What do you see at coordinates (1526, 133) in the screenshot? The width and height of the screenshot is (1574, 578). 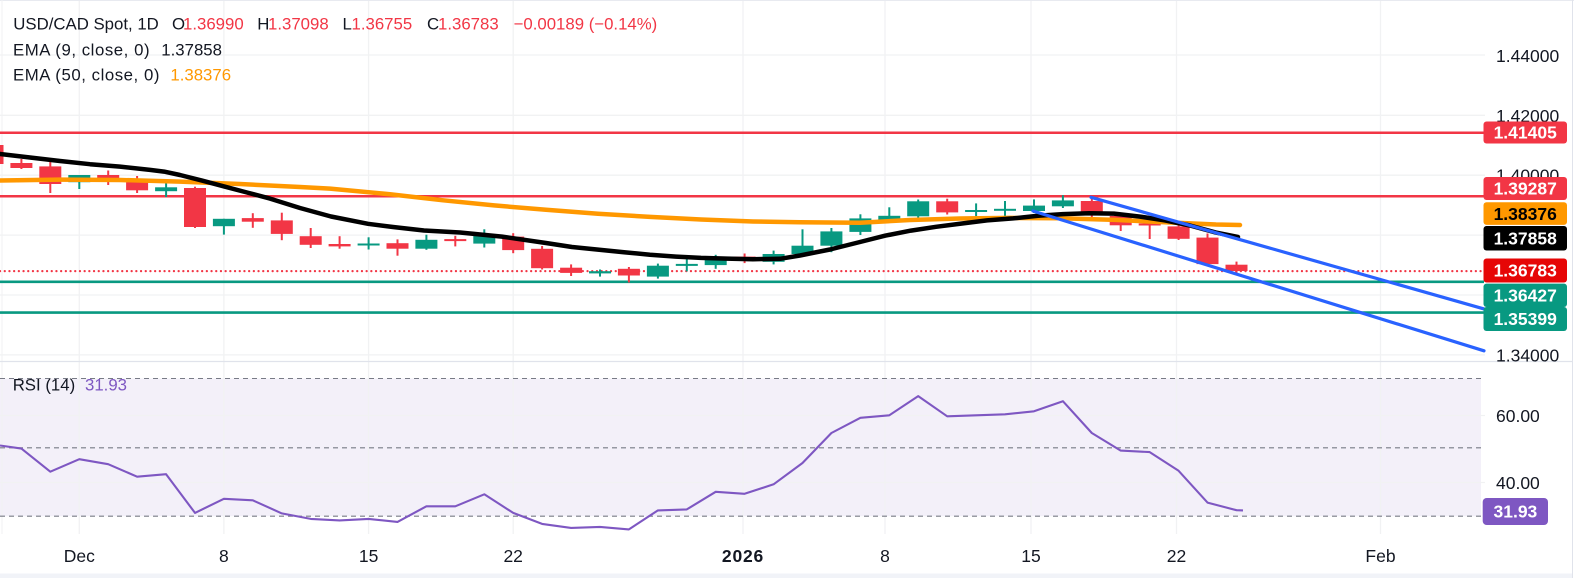 I see `svg-text: 1.41405` at bounding box center [1526, 133].